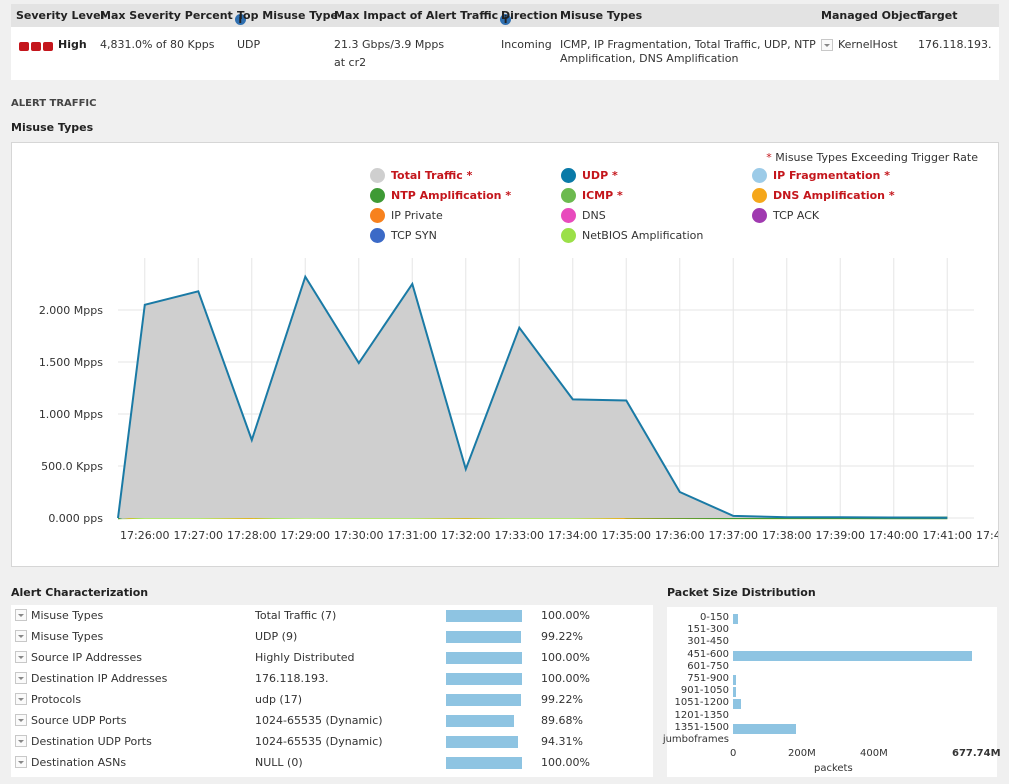  Describe the element at coordinates (332, 636) in the screenshot. I see `characterization-row: Misuse Types UDP (9) 99.22%` at that location.